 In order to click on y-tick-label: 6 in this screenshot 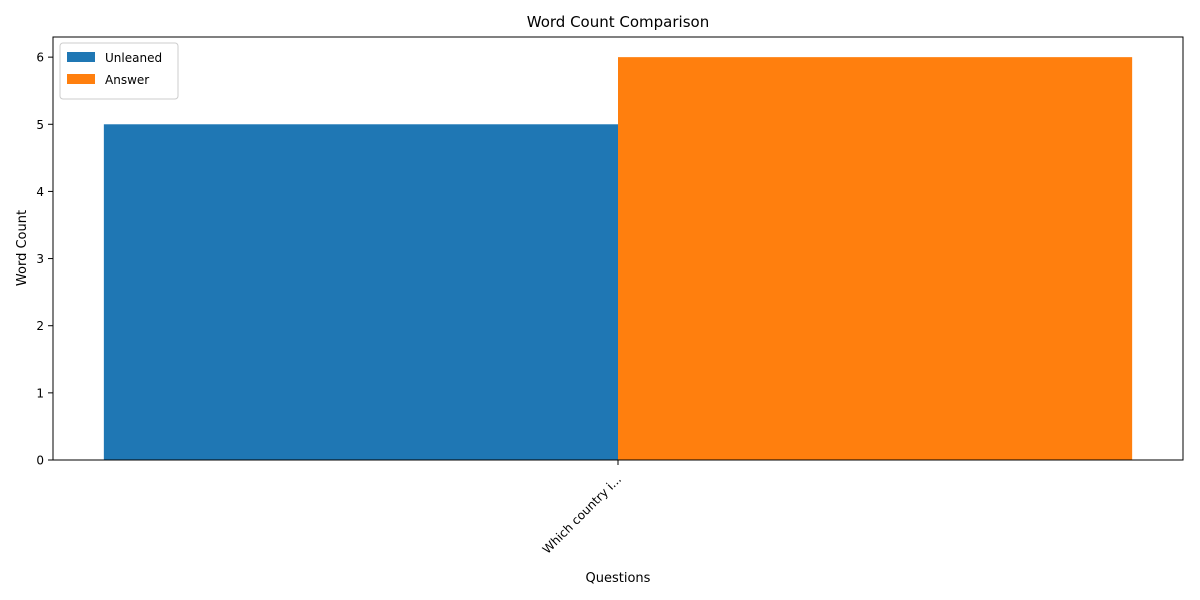, I will do `click(40, 58)`.